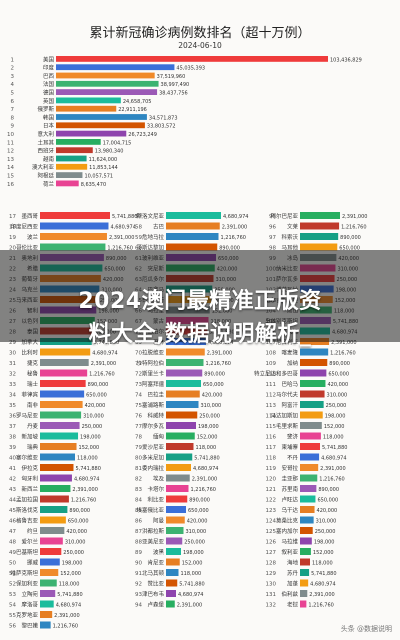 This screenshot has height=640, width=400. Describe the element at coordinates (12, 616) in the screenshot. I see `rank-label: 55` at that location.